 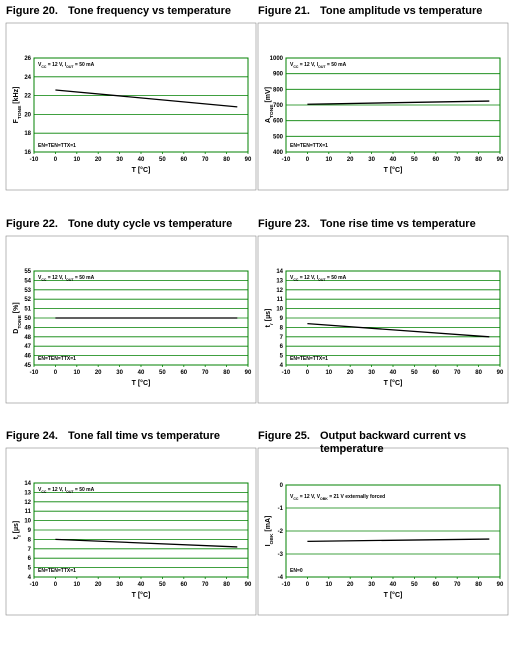 What do you see at coordinates (162, 373) in the screenshot?
I see `x-tick-label: 50` at bounding box center [162, 373].